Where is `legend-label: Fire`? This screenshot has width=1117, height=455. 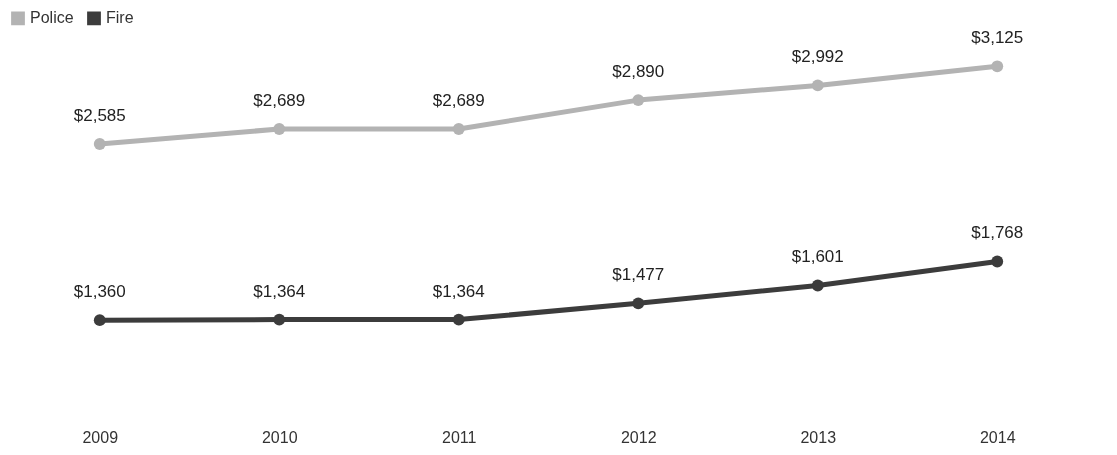
legend-label: Fire is located at coordinates (120, 18).